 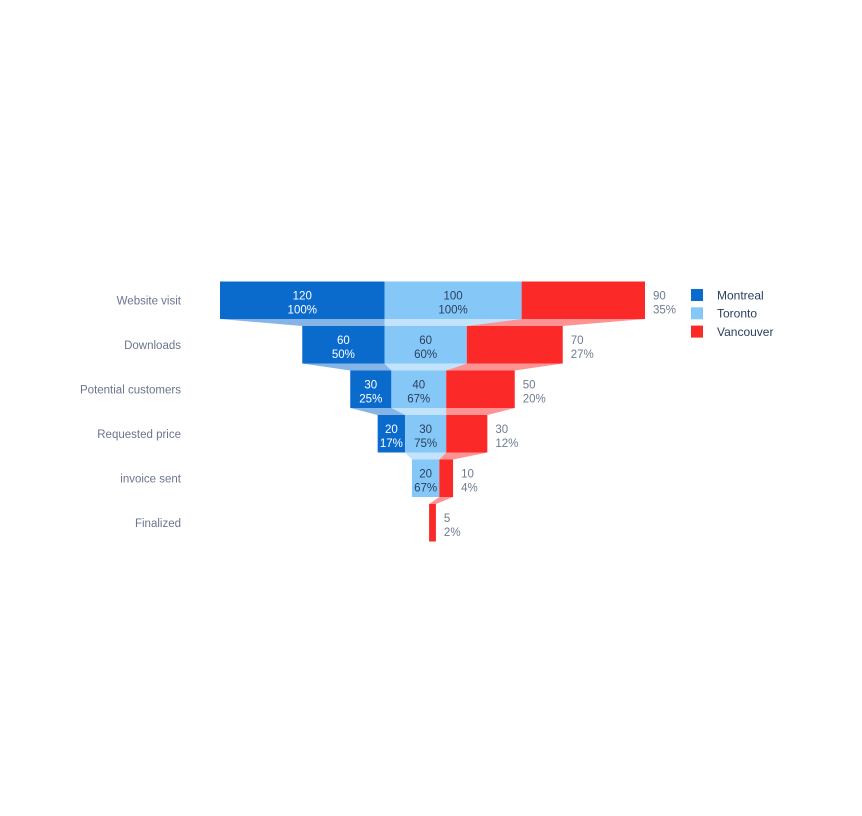 I want to click on legend: Montreal Toronto Vancouver, so click(x=732, y=313).